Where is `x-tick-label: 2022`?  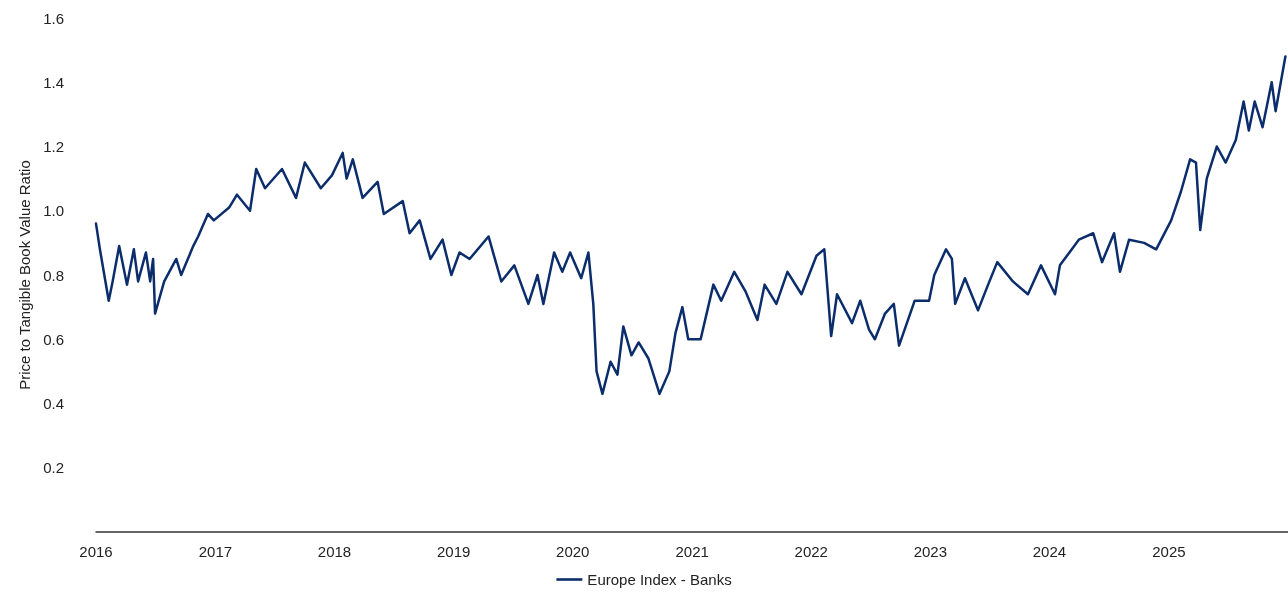
x-tick-label: 2022 is located at coordinates (811, 551).